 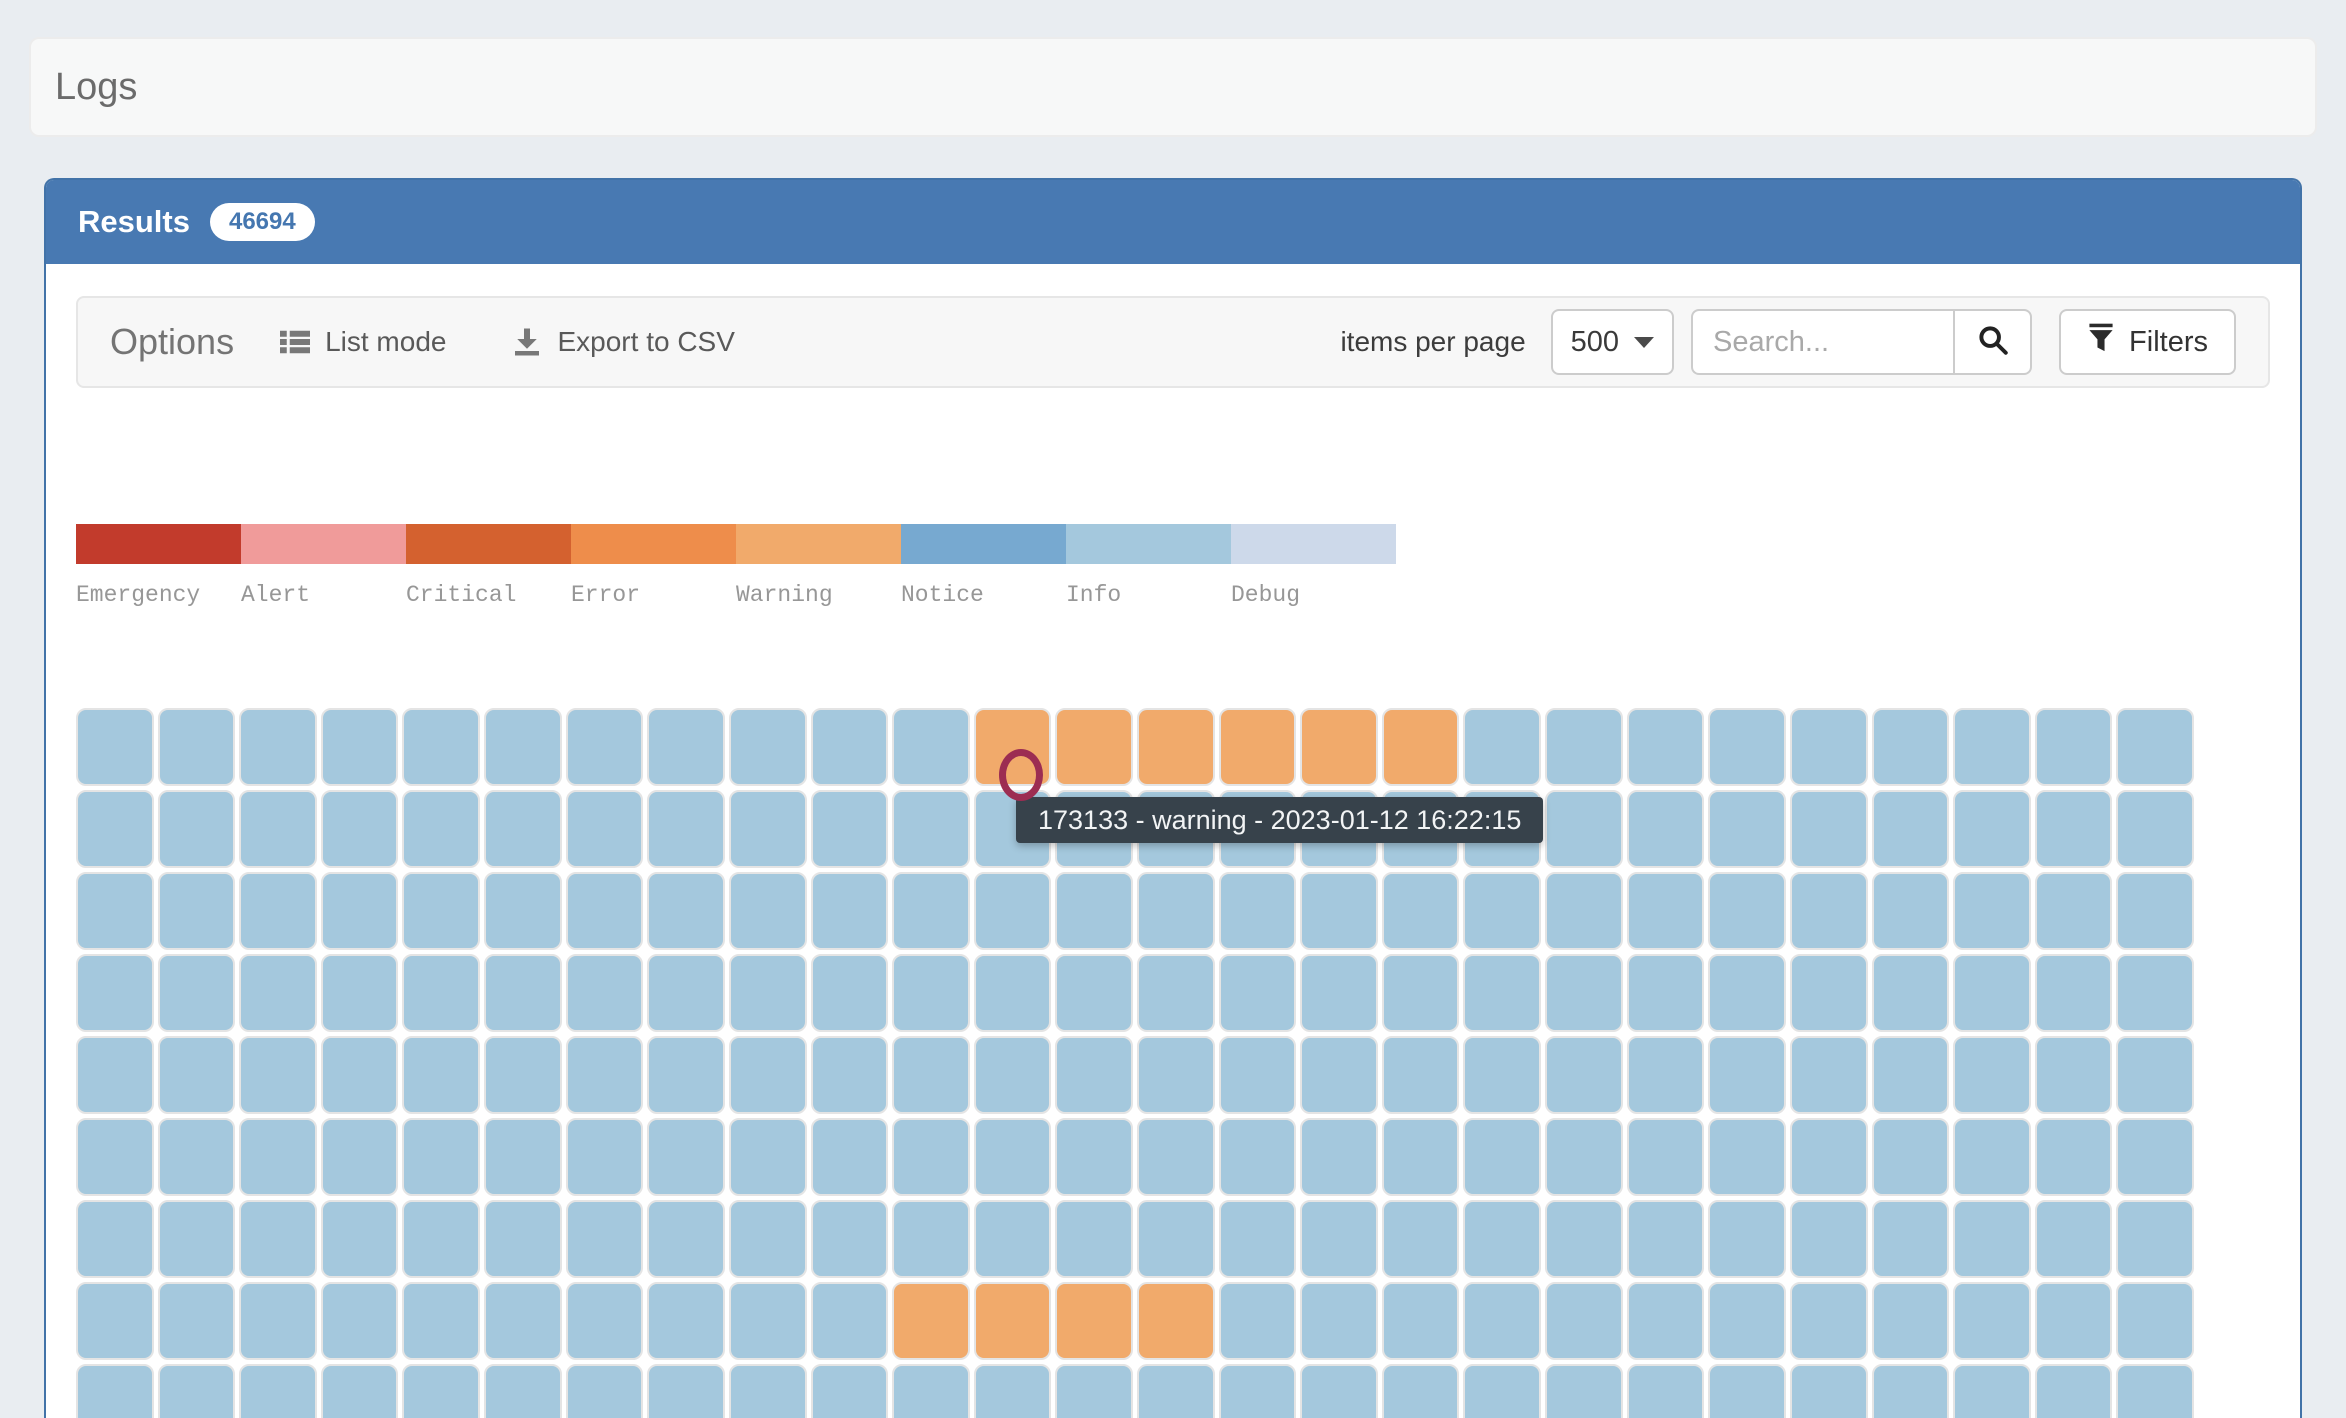 What do you see at coordinates (1993, 342) in the screenshot?
I see `search-button` at bounding box center [1993, 342].